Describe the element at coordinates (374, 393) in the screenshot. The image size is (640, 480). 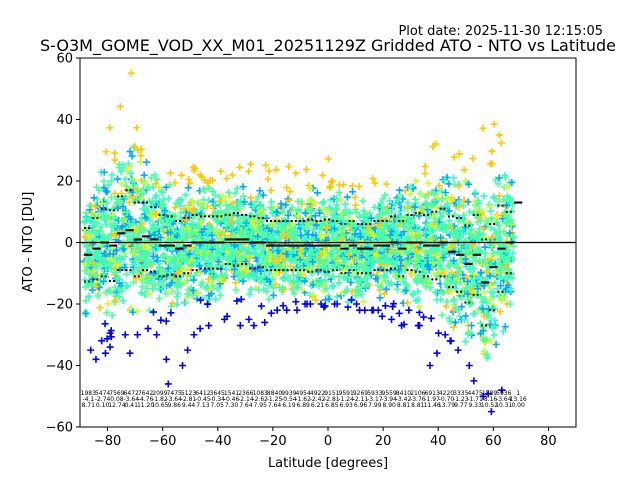
I see `bin-annotation-count: 5933` at that location.